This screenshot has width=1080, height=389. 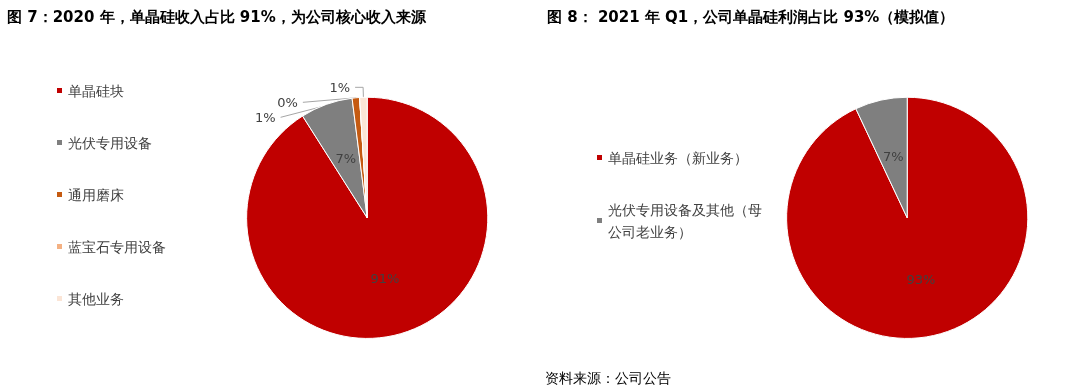 What do you see at coordinates (678, 157) in the screenshot?
I see `legend-label: 单晶硅业务（新业务）` at bounding box center [678, 157].